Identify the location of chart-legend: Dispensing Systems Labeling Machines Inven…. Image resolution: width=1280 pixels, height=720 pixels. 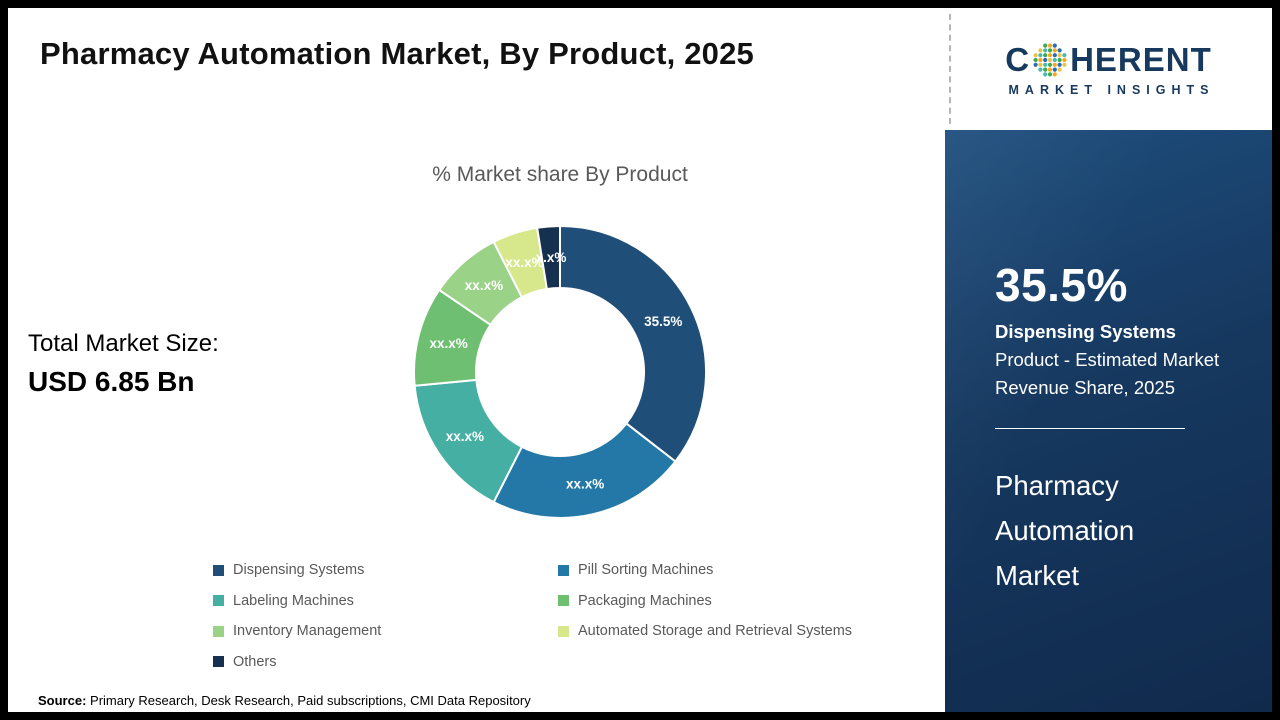
(532, 616).